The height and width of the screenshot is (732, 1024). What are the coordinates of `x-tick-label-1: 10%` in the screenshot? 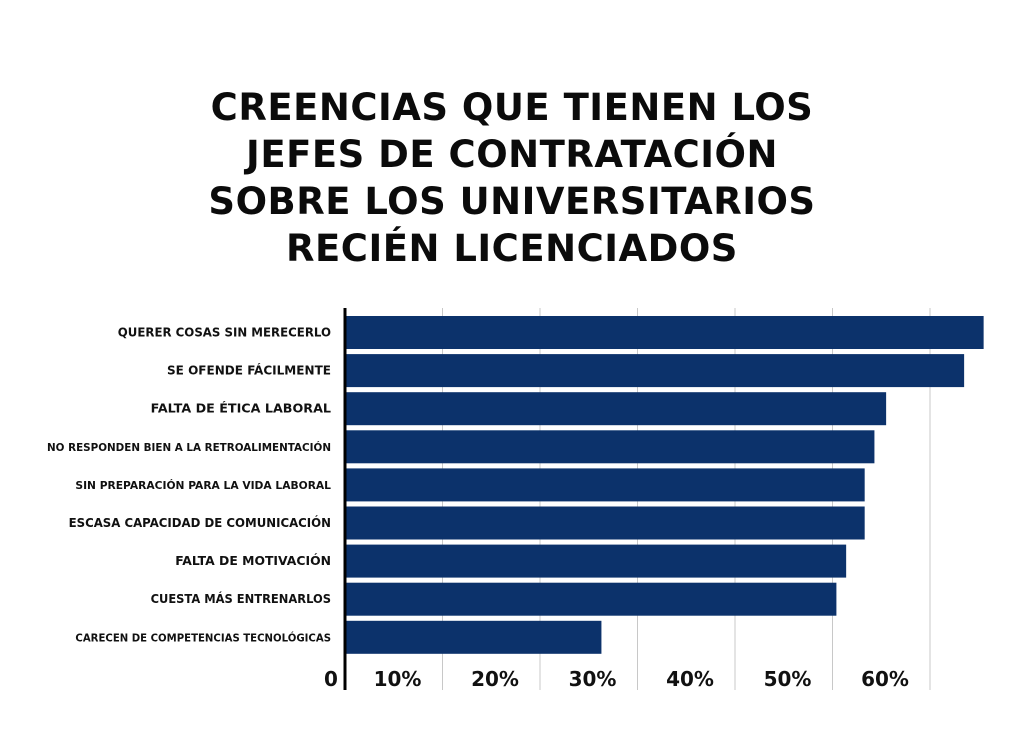 It's located at (398, 679).